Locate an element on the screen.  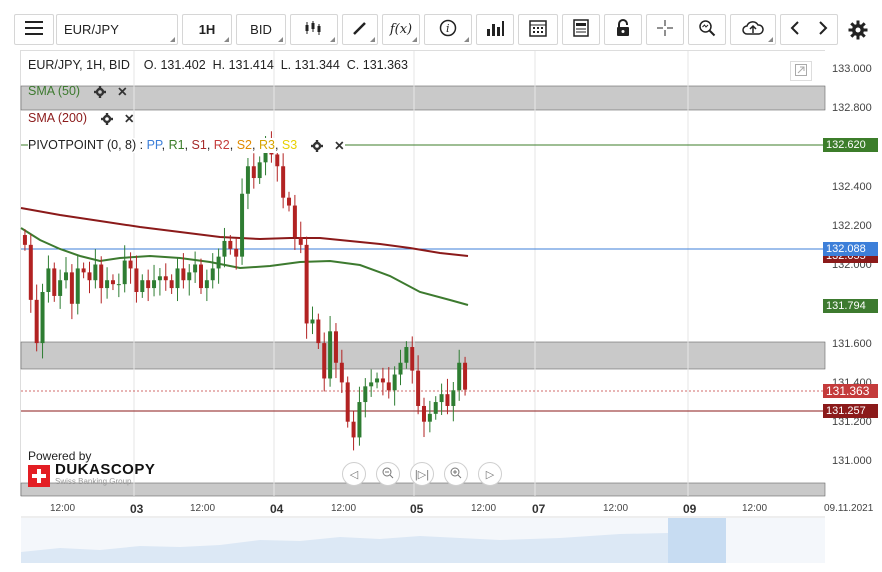
candlestick-icon is located at coordinates (314, 29).